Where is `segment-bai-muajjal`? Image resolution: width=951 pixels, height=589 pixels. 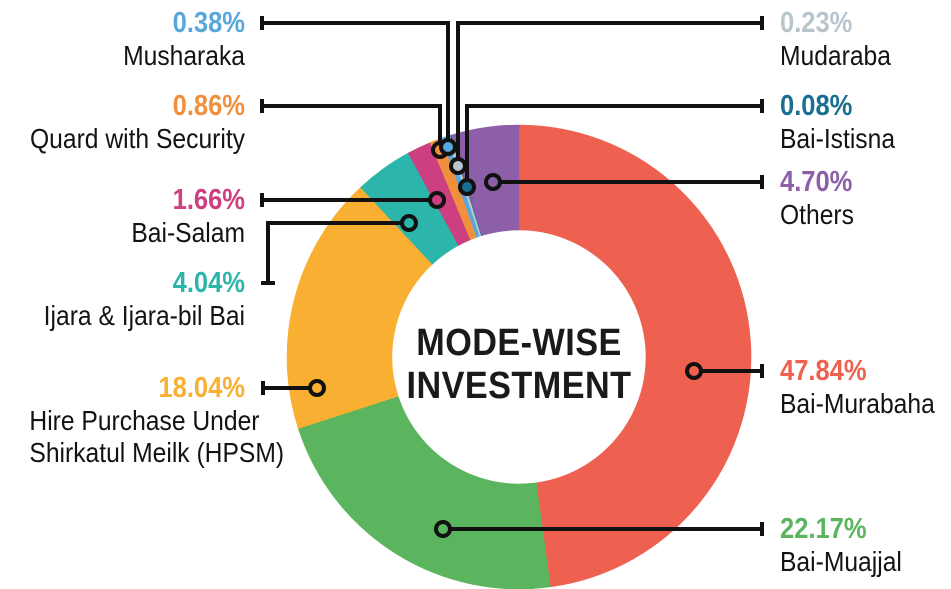 segment-bai-muajjal is located at coordinates (424, 492).